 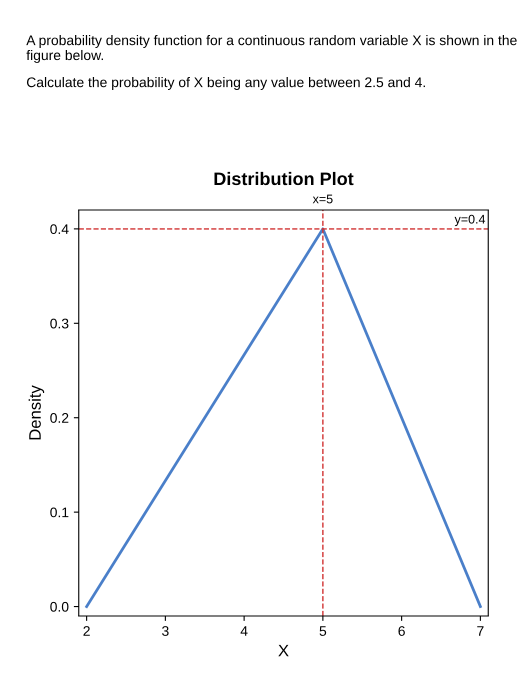 I want to click on y-tick-label: 0.0, so click(x=59, y=607).